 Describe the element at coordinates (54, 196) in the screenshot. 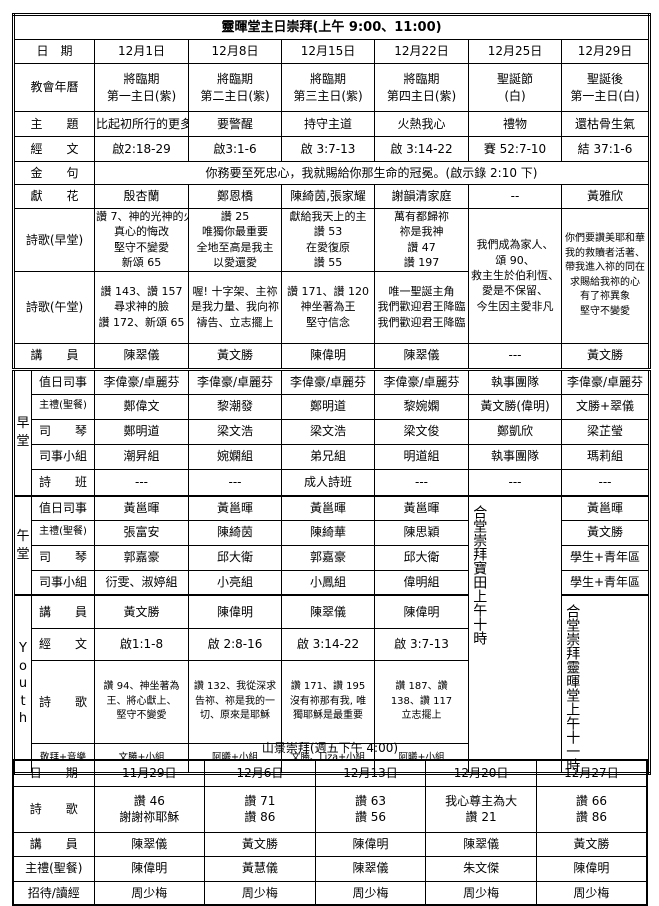

I see `row-label: 獻 花` at that location.